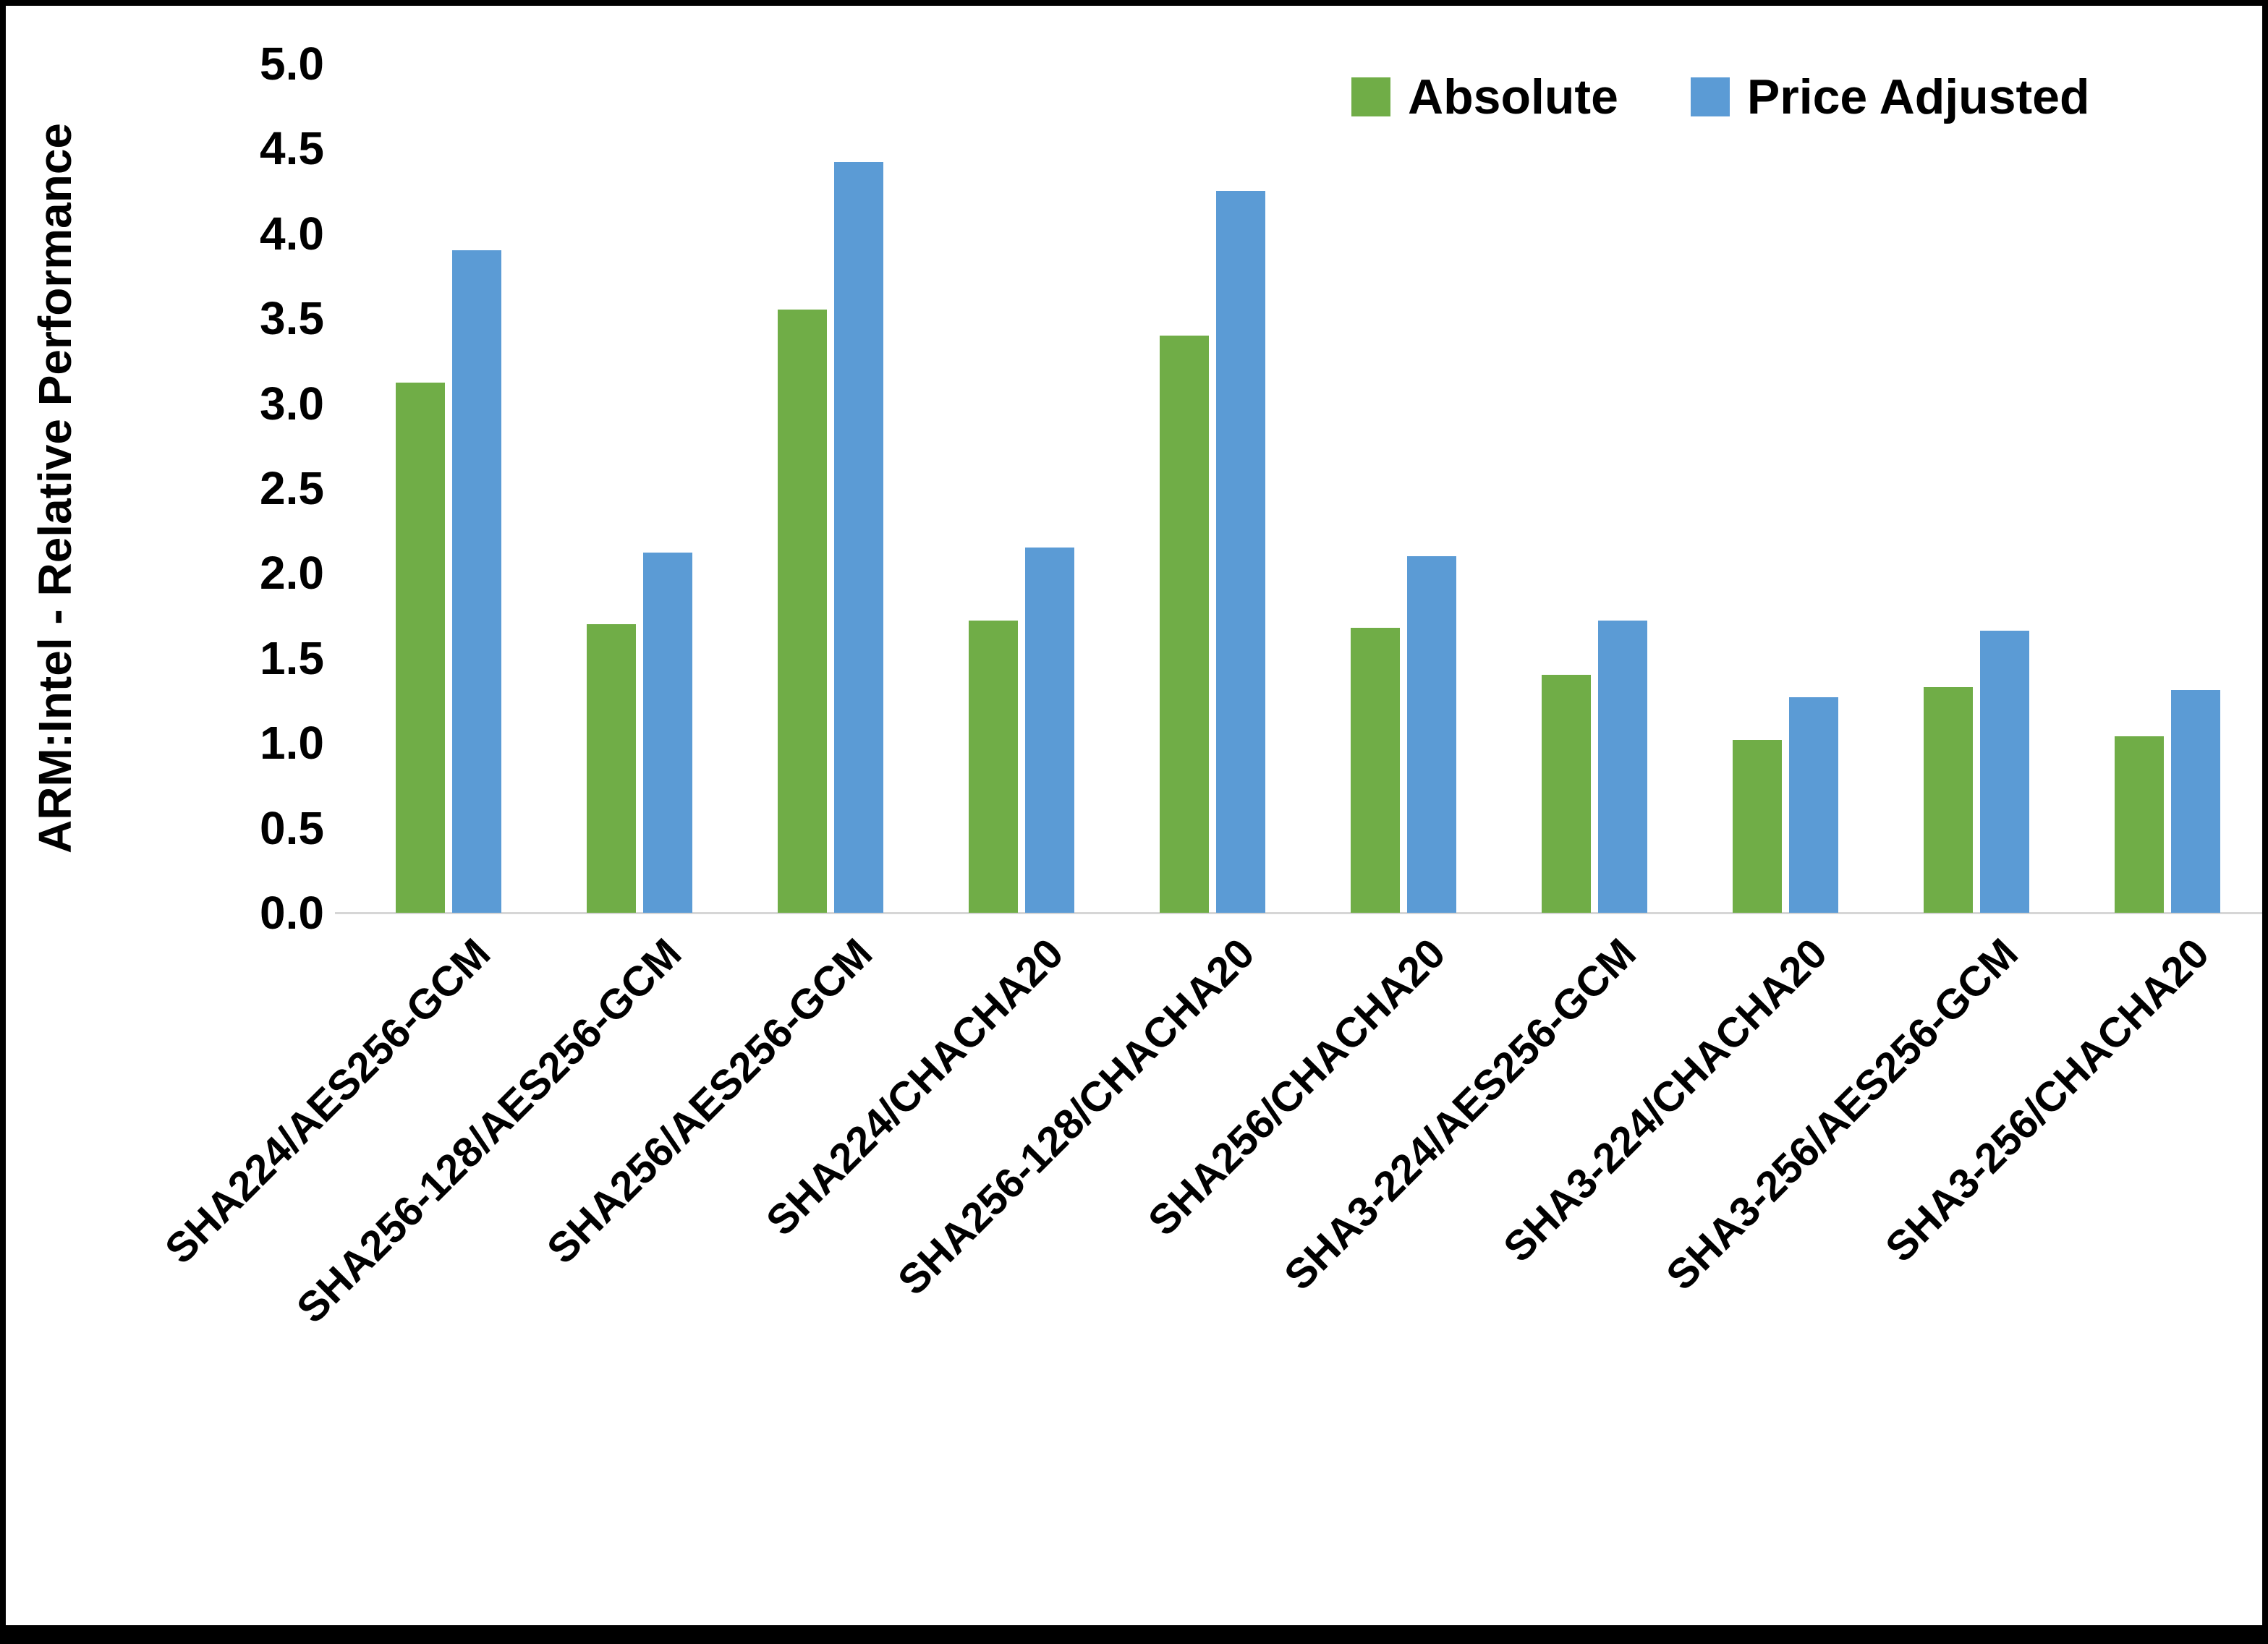 The image size is (2268, 1644). I want to click on x-axis-label: SHA256-128/CHACHA20, so click(1076, 1117).